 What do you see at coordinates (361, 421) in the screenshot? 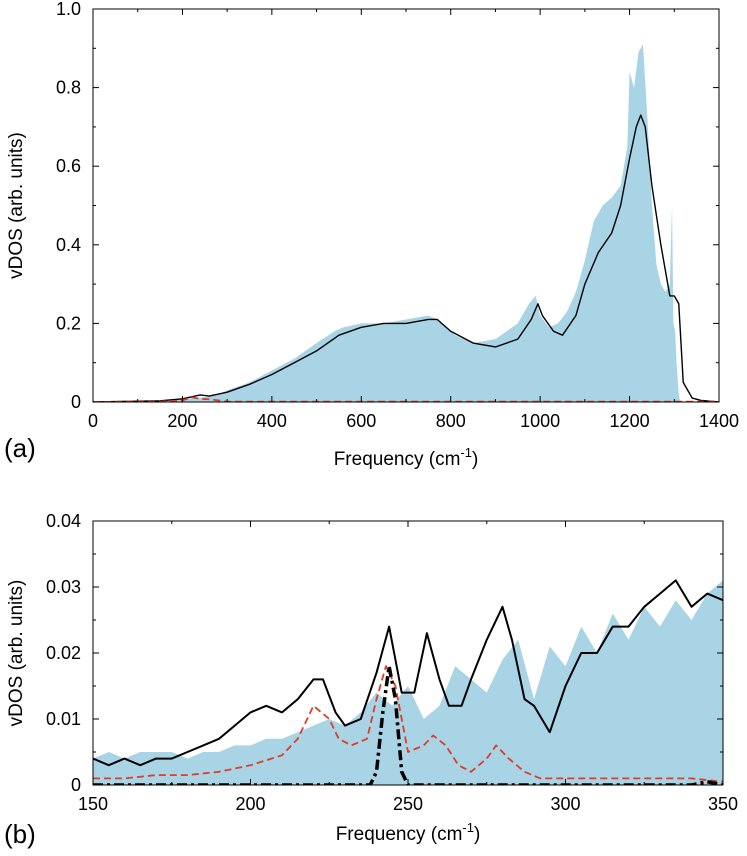
I see `x-tick-label: 600` at bounding box center [361, 421].